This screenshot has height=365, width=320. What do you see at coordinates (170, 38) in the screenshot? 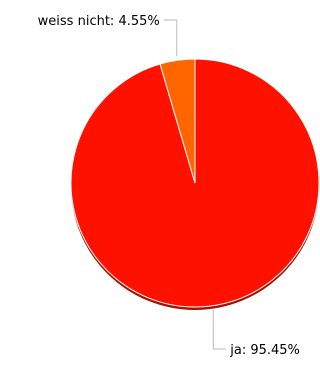
I see `leader-line-weiss-nicht` at bounding box center [170, 38].